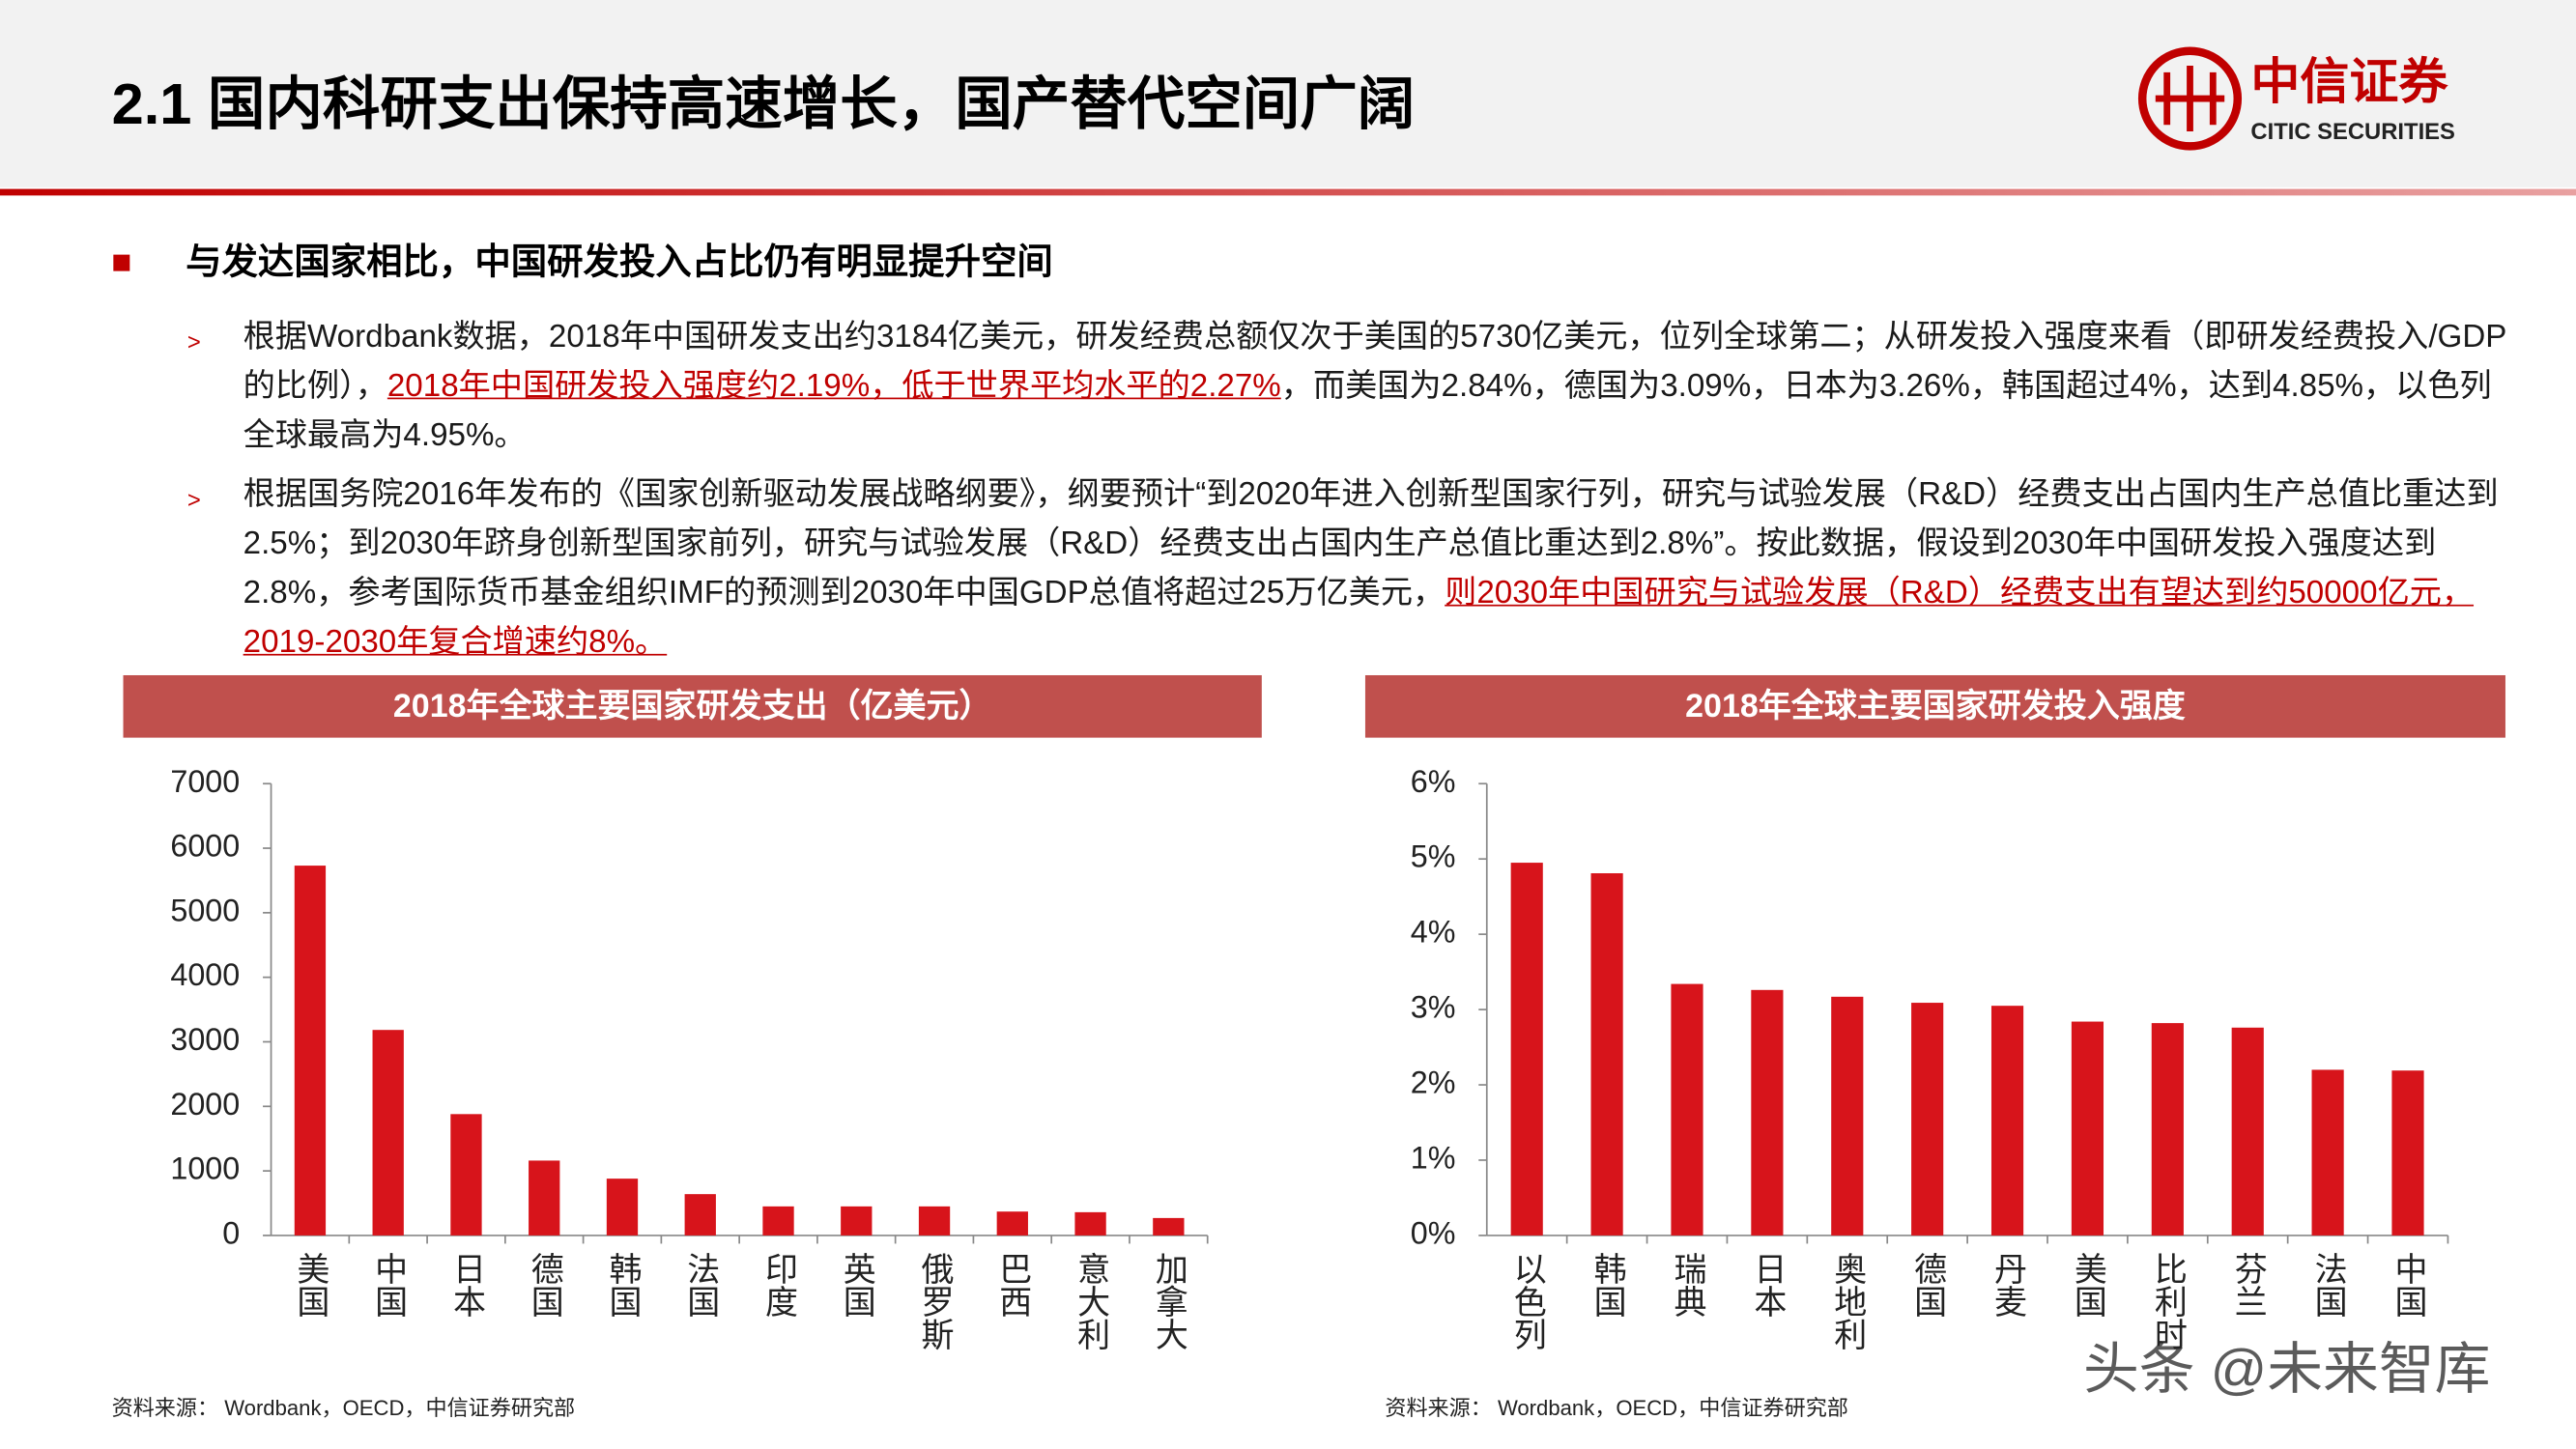 This screenshot has width=2576, height=1449. What do you see at coordinates (1169, 1301) in the screenshot?
I see `x-tick-label: 加拿大` at bounding box center [1169, 1301].